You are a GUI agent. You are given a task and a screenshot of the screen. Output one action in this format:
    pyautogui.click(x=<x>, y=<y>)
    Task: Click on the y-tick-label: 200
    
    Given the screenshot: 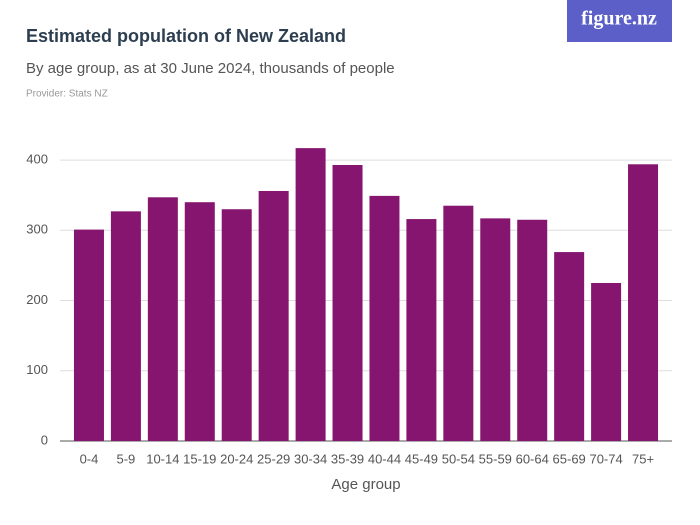 What is the action you would take?
    pyautogui.click(x=37, y=299)
    